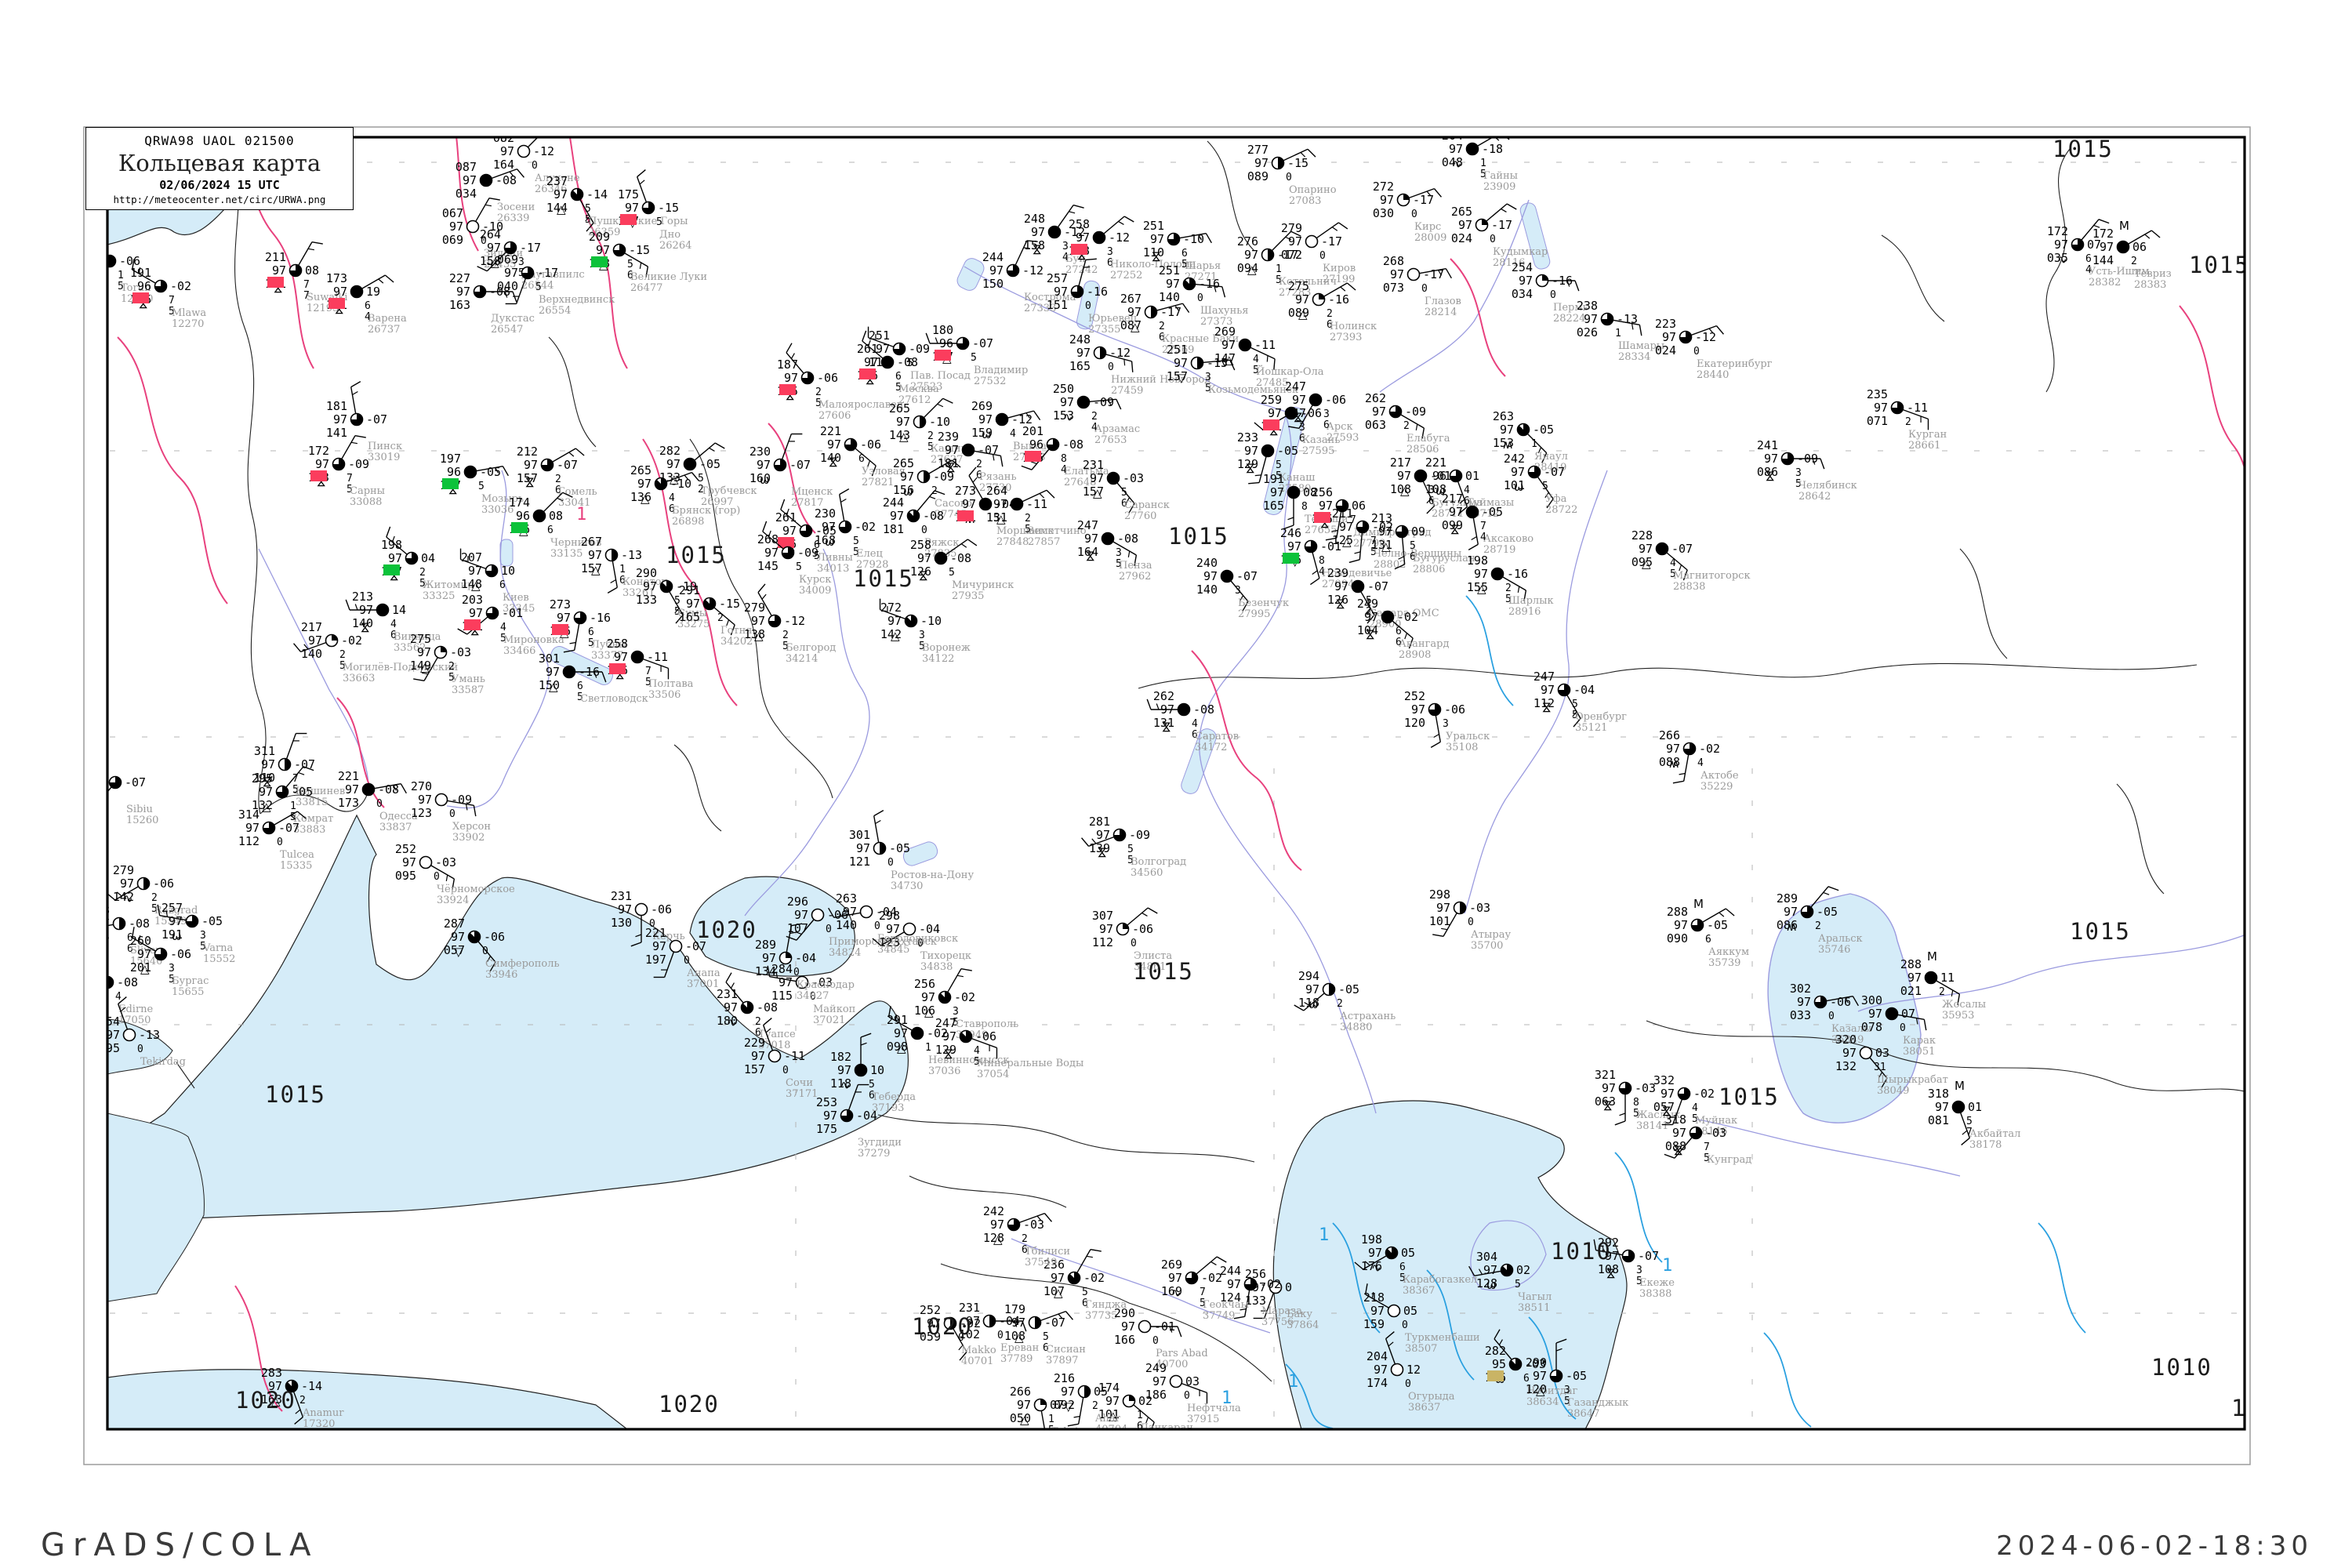  What do you see at coordinates (1034, 245) in the screenshot?
I see `dewpoint-value: 158` at bounding box center [1034, 245].